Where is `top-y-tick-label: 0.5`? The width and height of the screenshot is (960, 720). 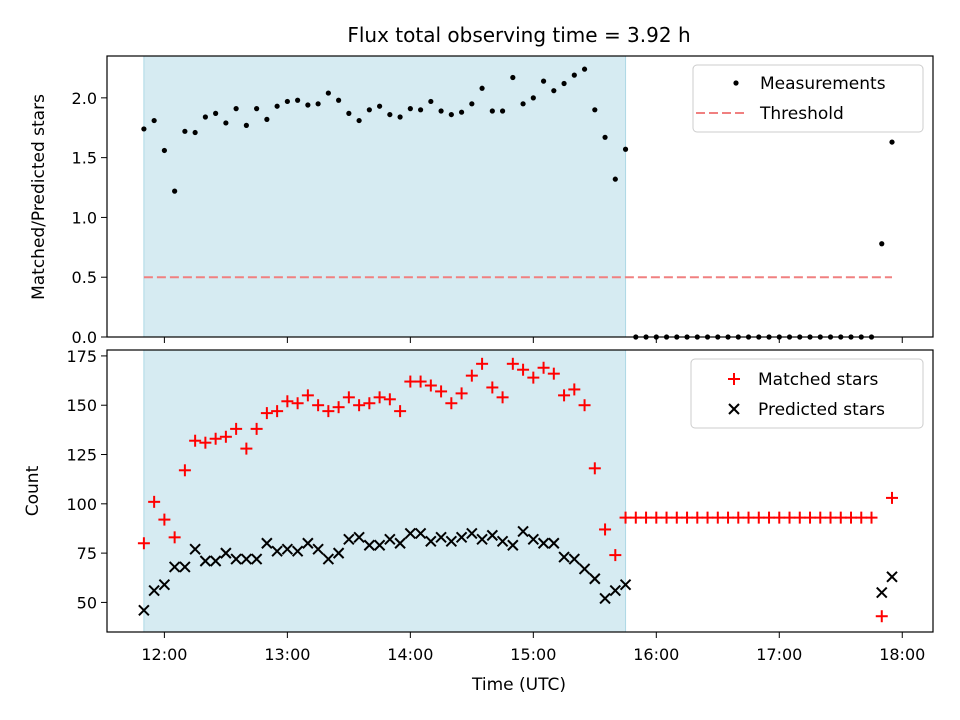 top-y-tick-label: 0.5 is located at coordinates (84, 277).